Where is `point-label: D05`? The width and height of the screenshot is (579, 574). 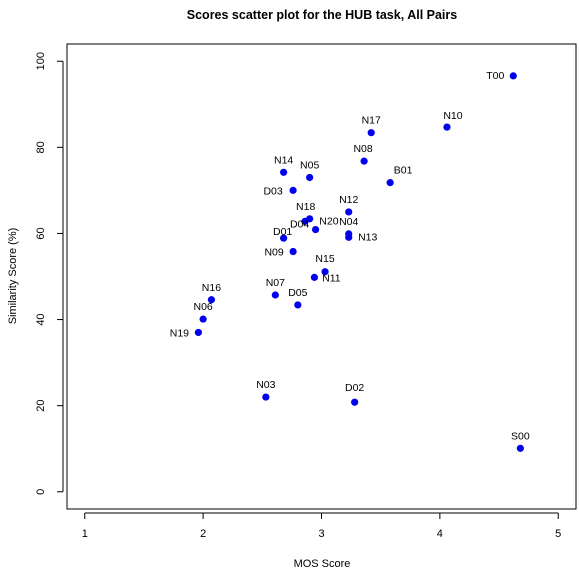
point-label: D05 is located at coordinates (297, 293).